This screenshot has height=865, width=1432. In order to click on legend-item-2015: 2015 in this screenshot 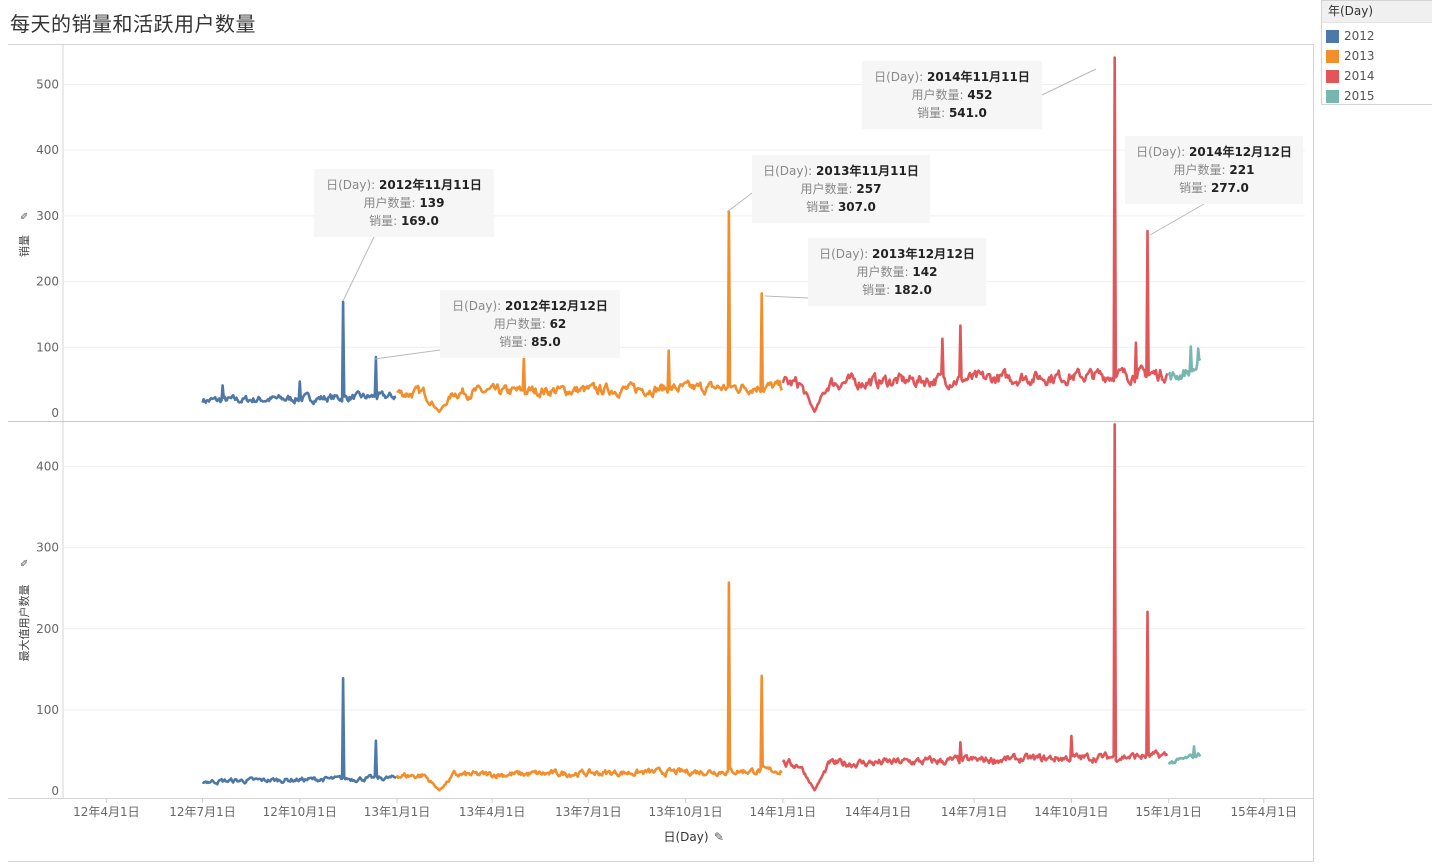, I will do `click(1377, 96)`.